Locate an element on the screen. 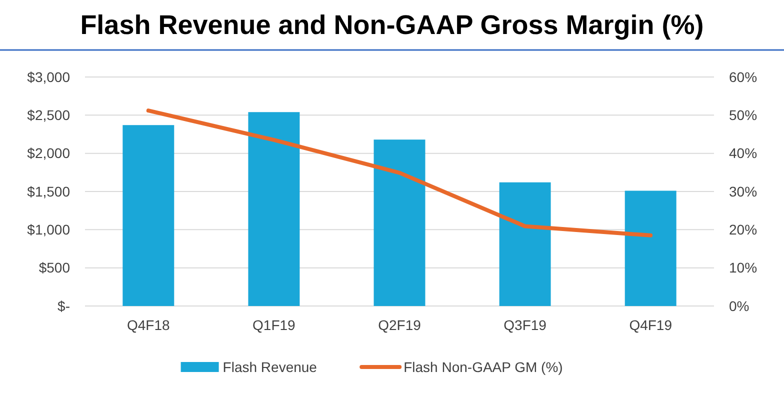 This screenshot has height=394, width=784. y-tick-label: $500 is located at coordinates (54, 268).